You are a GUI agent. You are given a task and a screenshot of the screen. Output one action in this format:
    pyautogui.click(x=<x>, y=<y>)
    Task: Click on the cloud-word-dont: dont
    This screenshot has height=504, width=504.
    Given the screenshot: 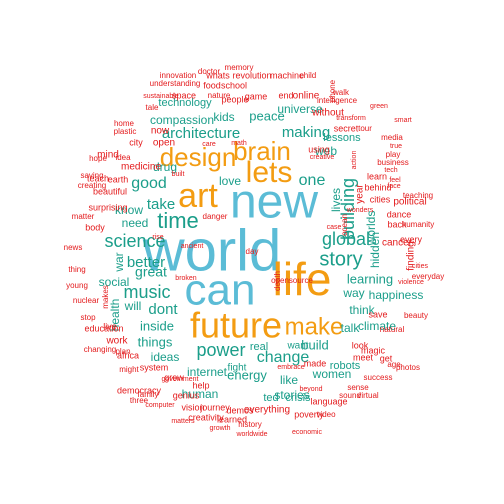 What is the action you would take?
    pyautogui.click(x=163, y=309)
    